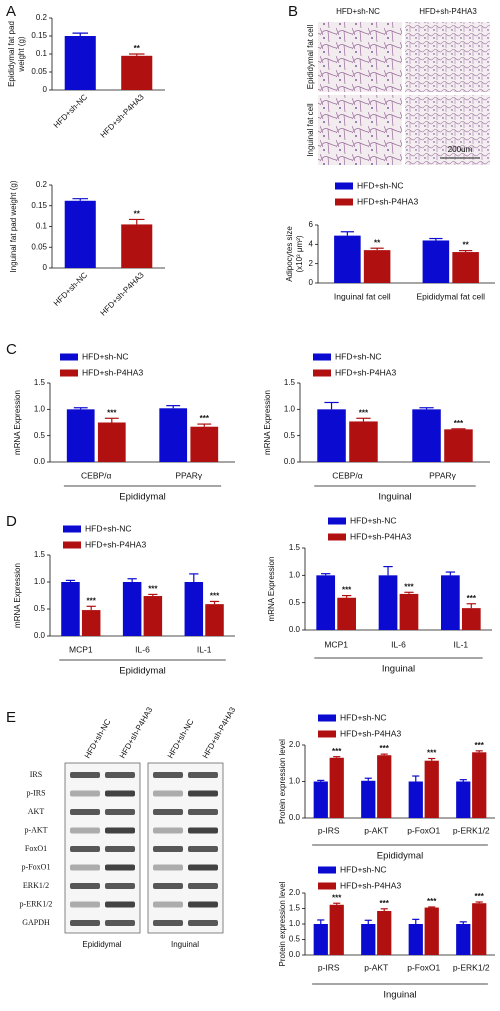  What do you see at coordinates (70, 110) in the screenshot?
I see `x-tick-label: HFD+sh-NC` at bounding box center [70, 110].